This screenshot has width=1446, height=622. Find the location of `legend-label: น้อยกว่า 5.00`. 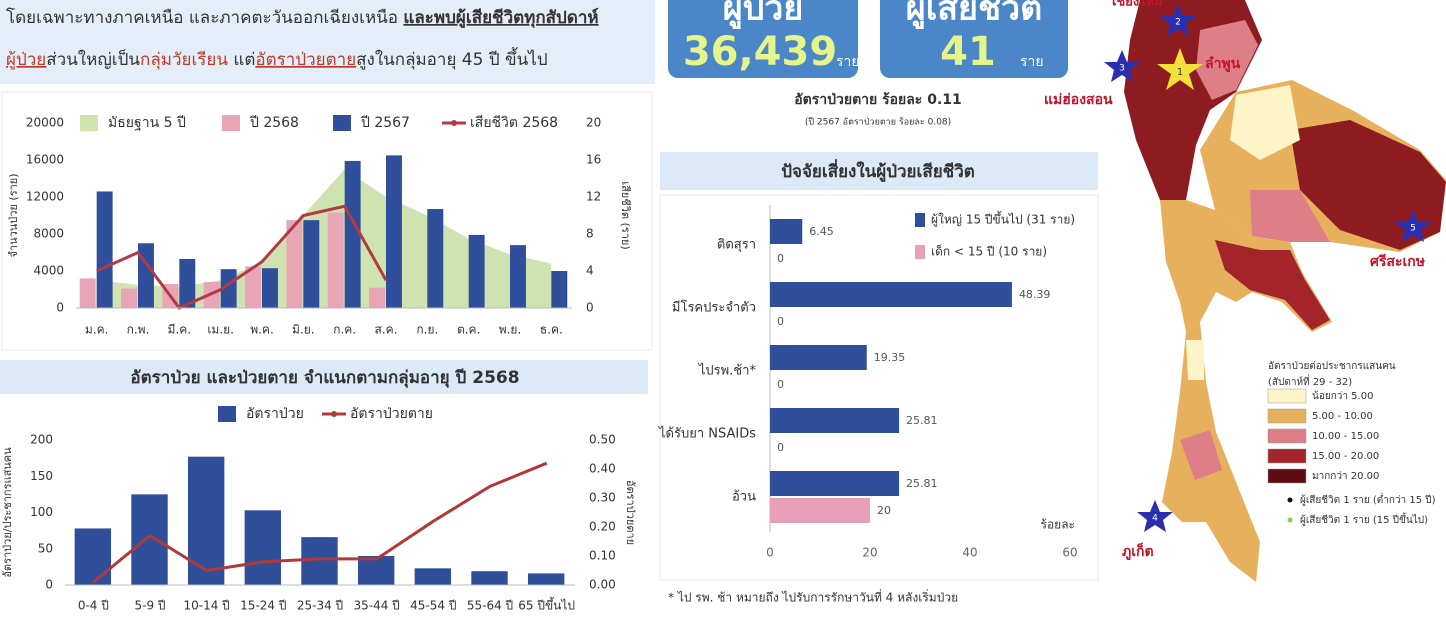

legend-label: น้อยกว่า 5.00 is located at coordinates (1342, 396).